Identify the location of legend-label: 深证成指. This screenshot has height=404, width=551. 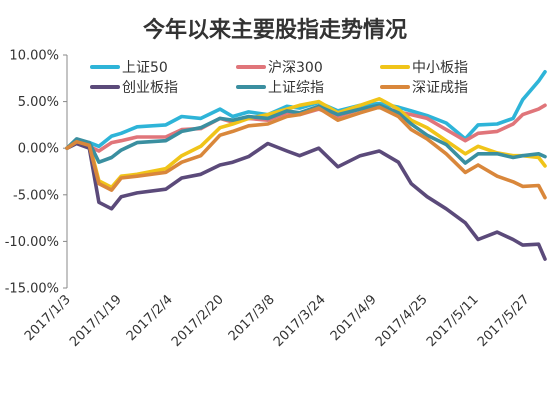
(440, 88).